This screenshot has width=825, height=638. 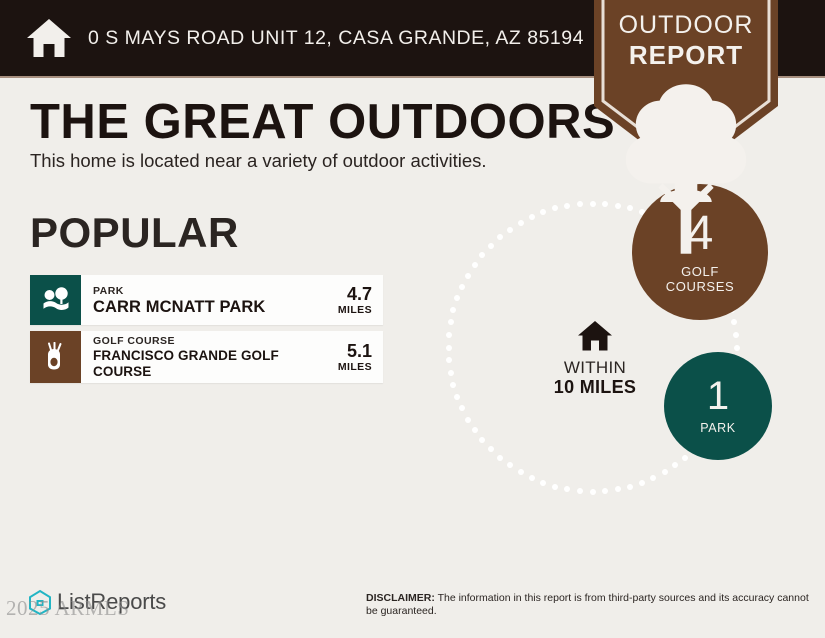 I want to click on stat-count: 4, so click(x=700, y=233).